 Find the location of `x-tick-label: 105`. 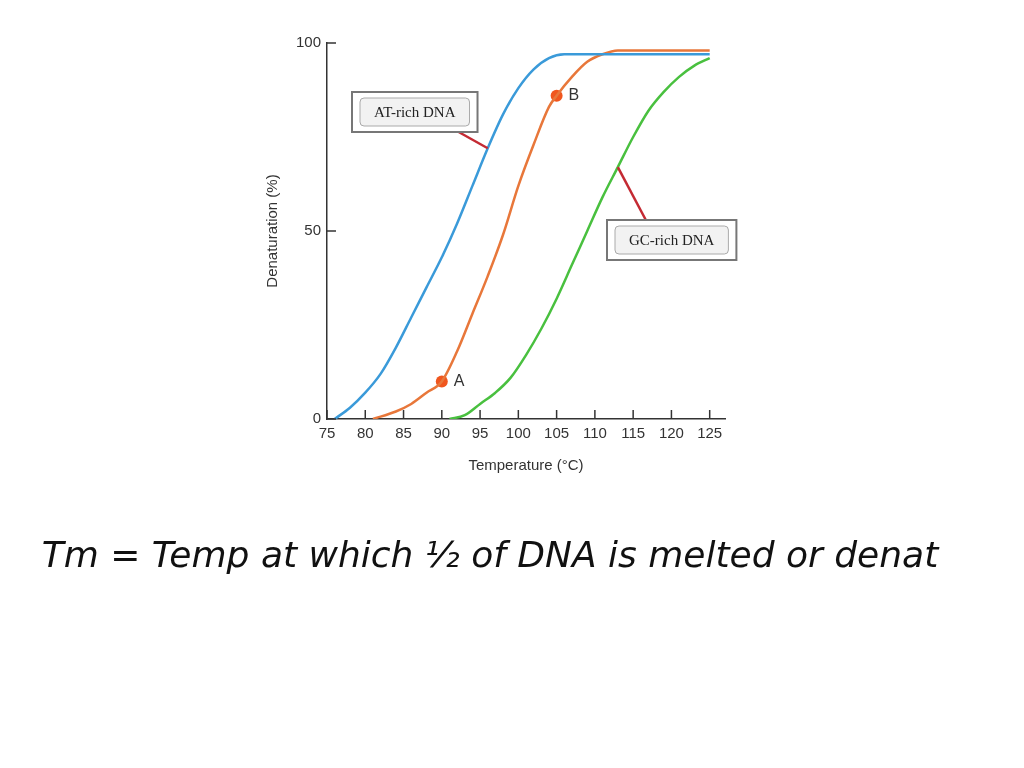

x-tick-label: 105 is located at coordinates (557, 433).